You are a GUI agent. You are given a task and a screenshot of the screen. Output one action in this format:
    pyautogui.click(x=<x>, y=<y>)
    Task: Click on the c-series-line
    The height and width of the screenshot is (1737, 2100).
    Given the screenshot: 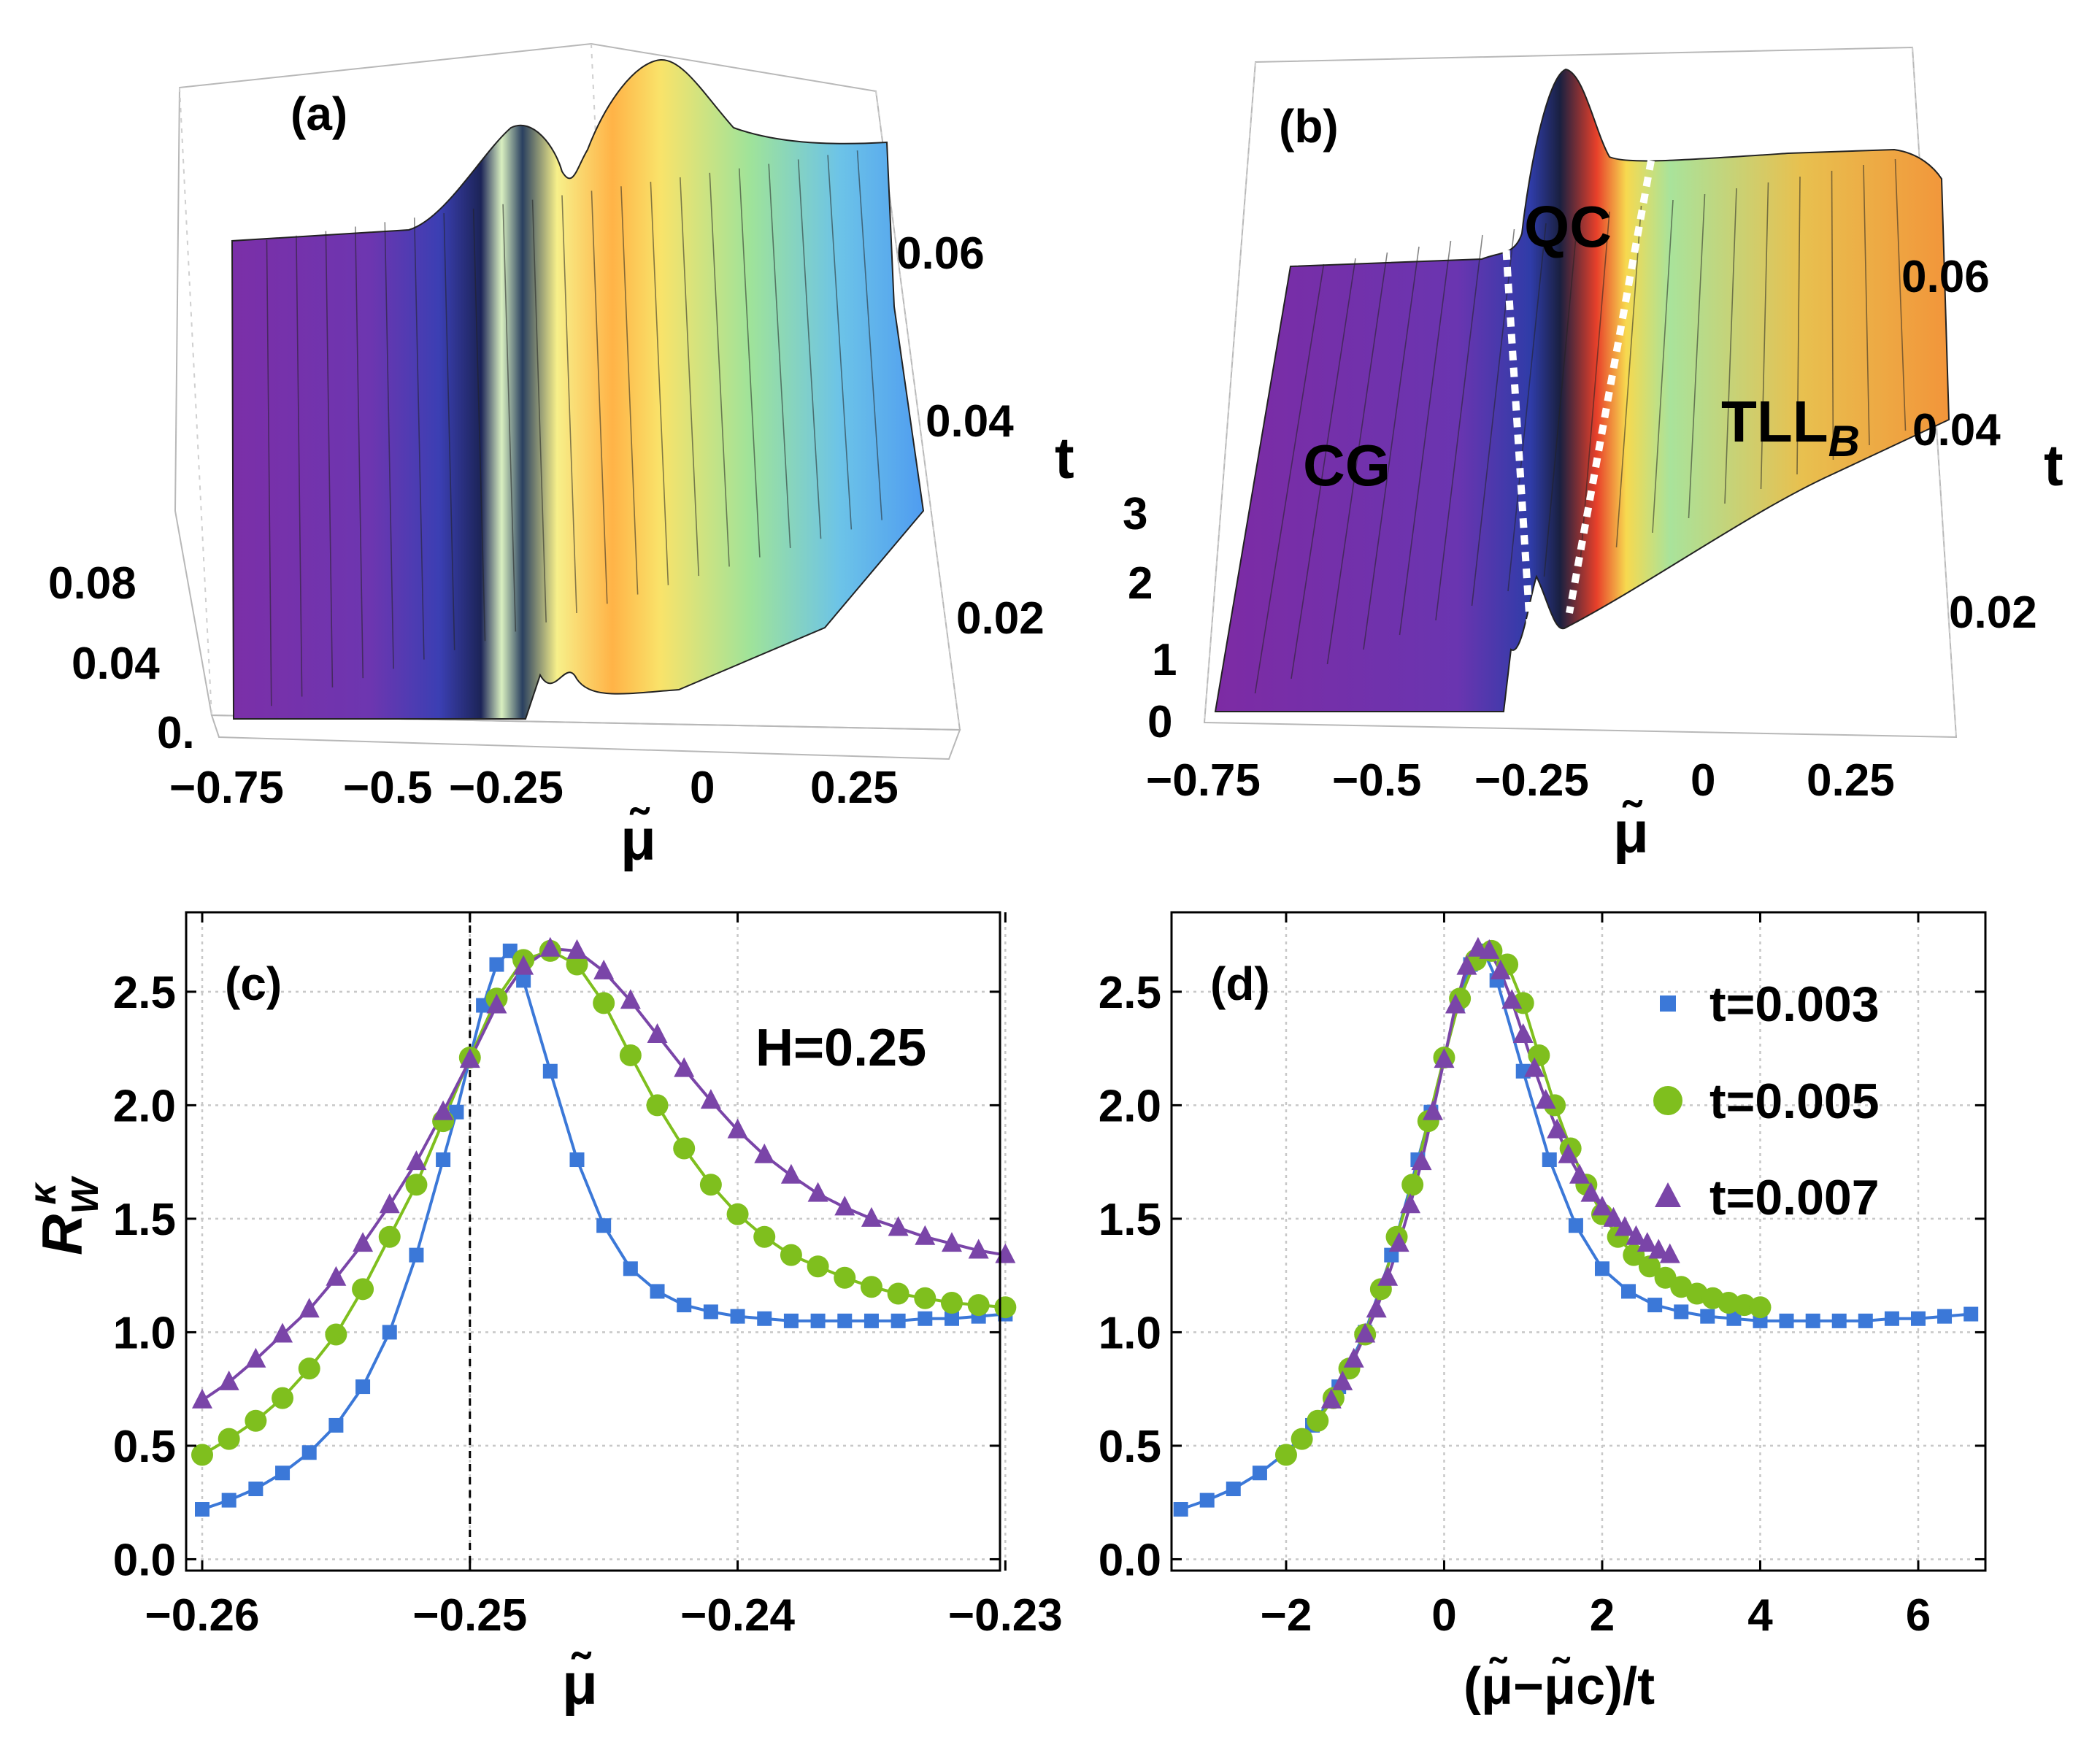 What is the action you would take?
    pyautogui.click(x=603, y=1229)
    